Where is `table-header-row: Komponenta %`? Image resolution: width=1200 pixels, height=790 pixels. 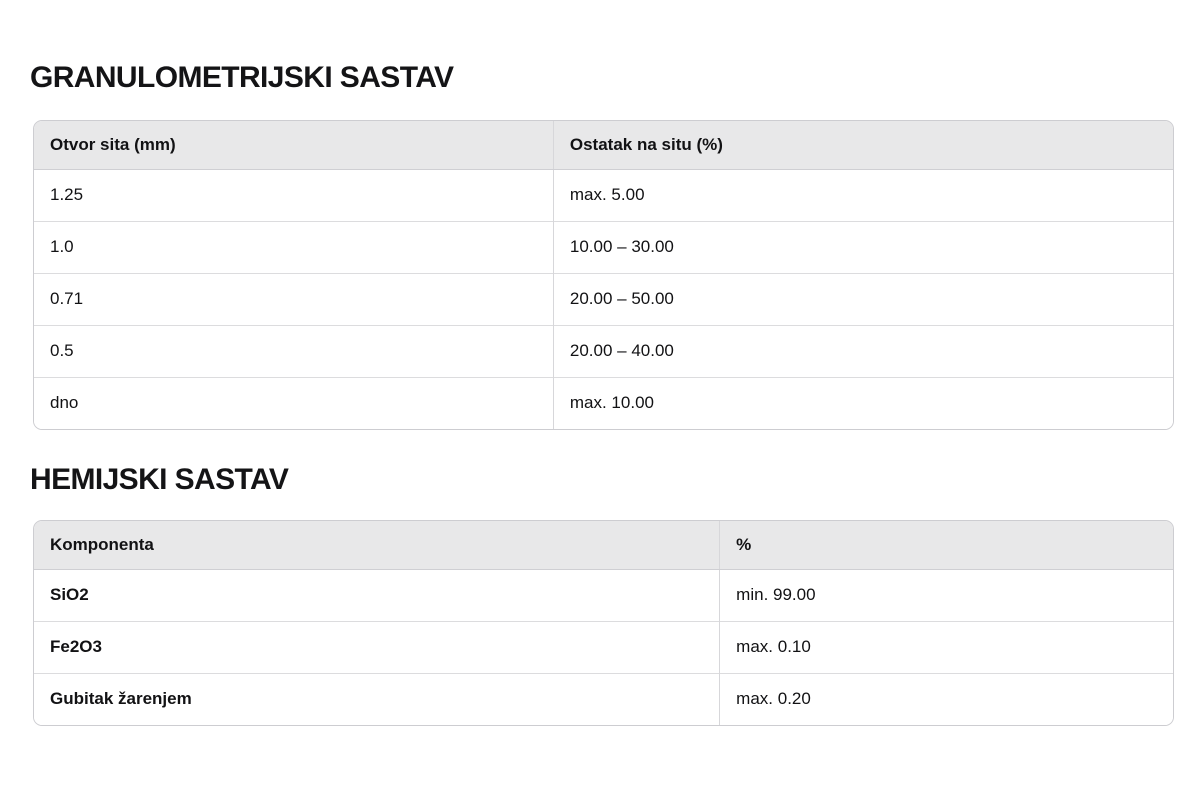
table-header-row: Komponenta % is located at coordinates (603, 545).